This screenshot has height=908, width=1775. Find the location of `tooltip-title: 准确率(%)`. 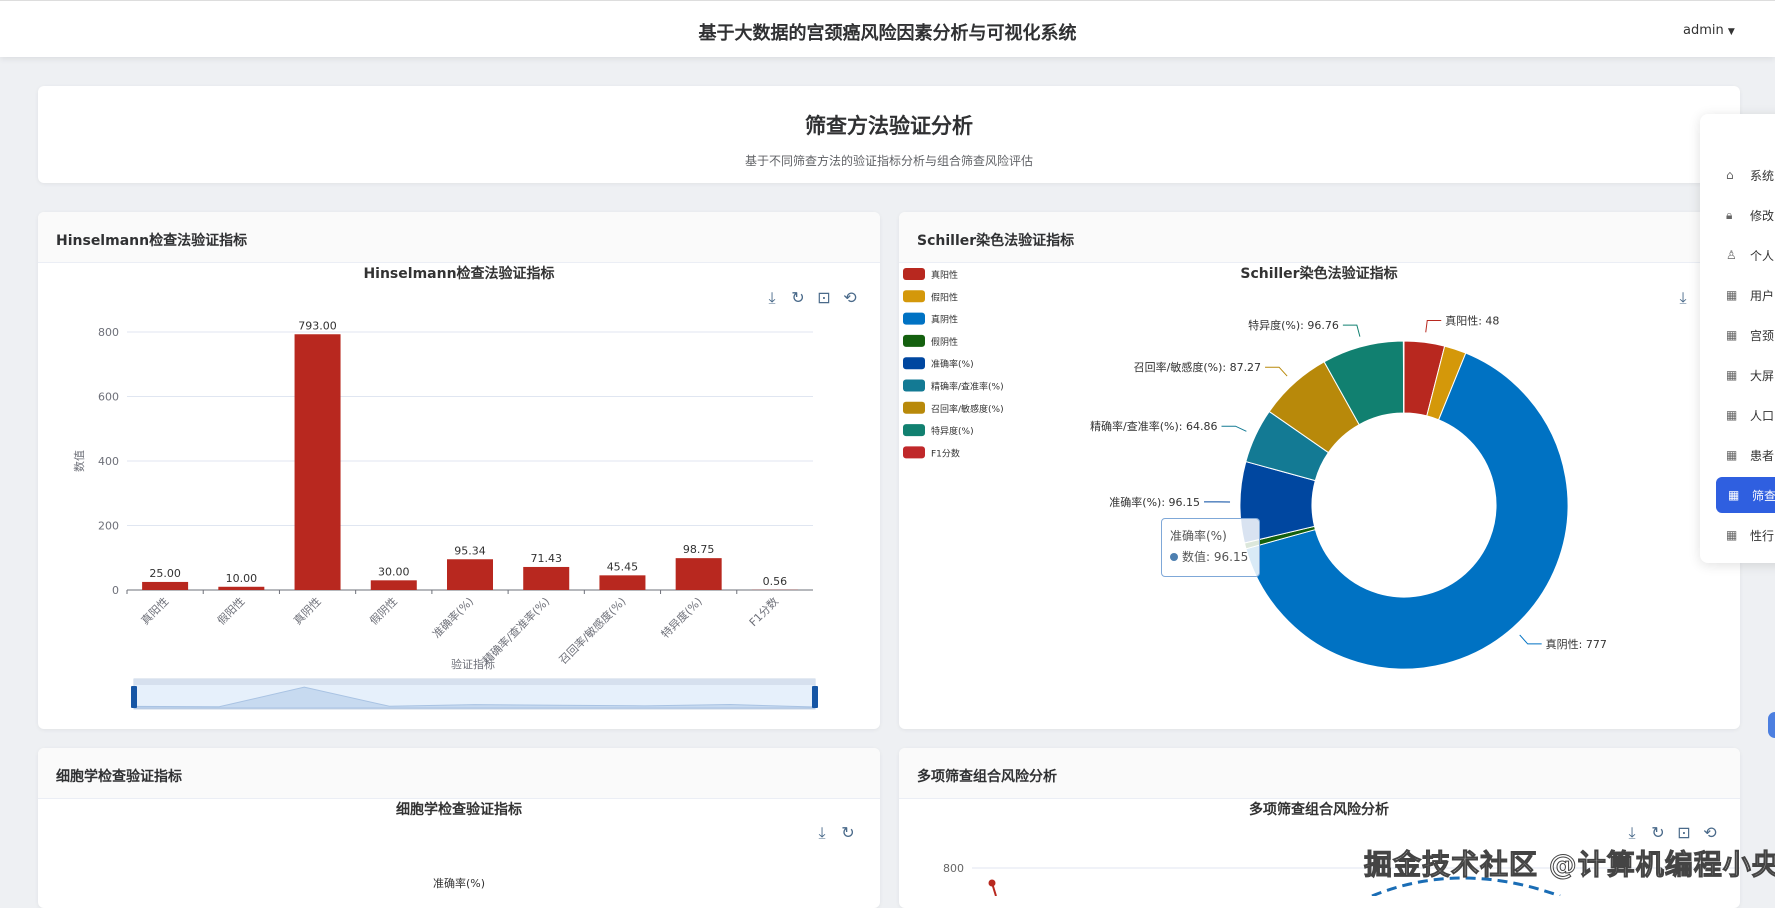

tooltip-title: 准确率(%) is located at coordinates (1210, 535).